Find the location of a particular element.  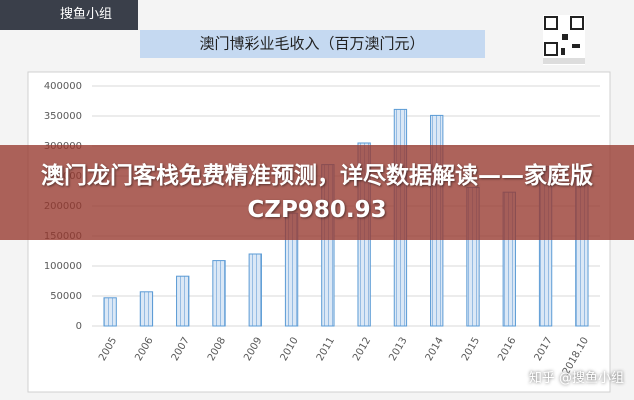

headline: 澳门龙门客栈免费精准预测，详尽数据解读——家庭版CZP980.93 is located at coordinates (317, 192).